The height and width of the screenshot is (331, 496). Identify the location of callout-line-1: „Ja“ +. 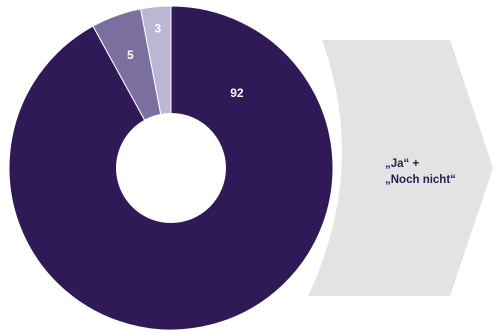
(402, 164).